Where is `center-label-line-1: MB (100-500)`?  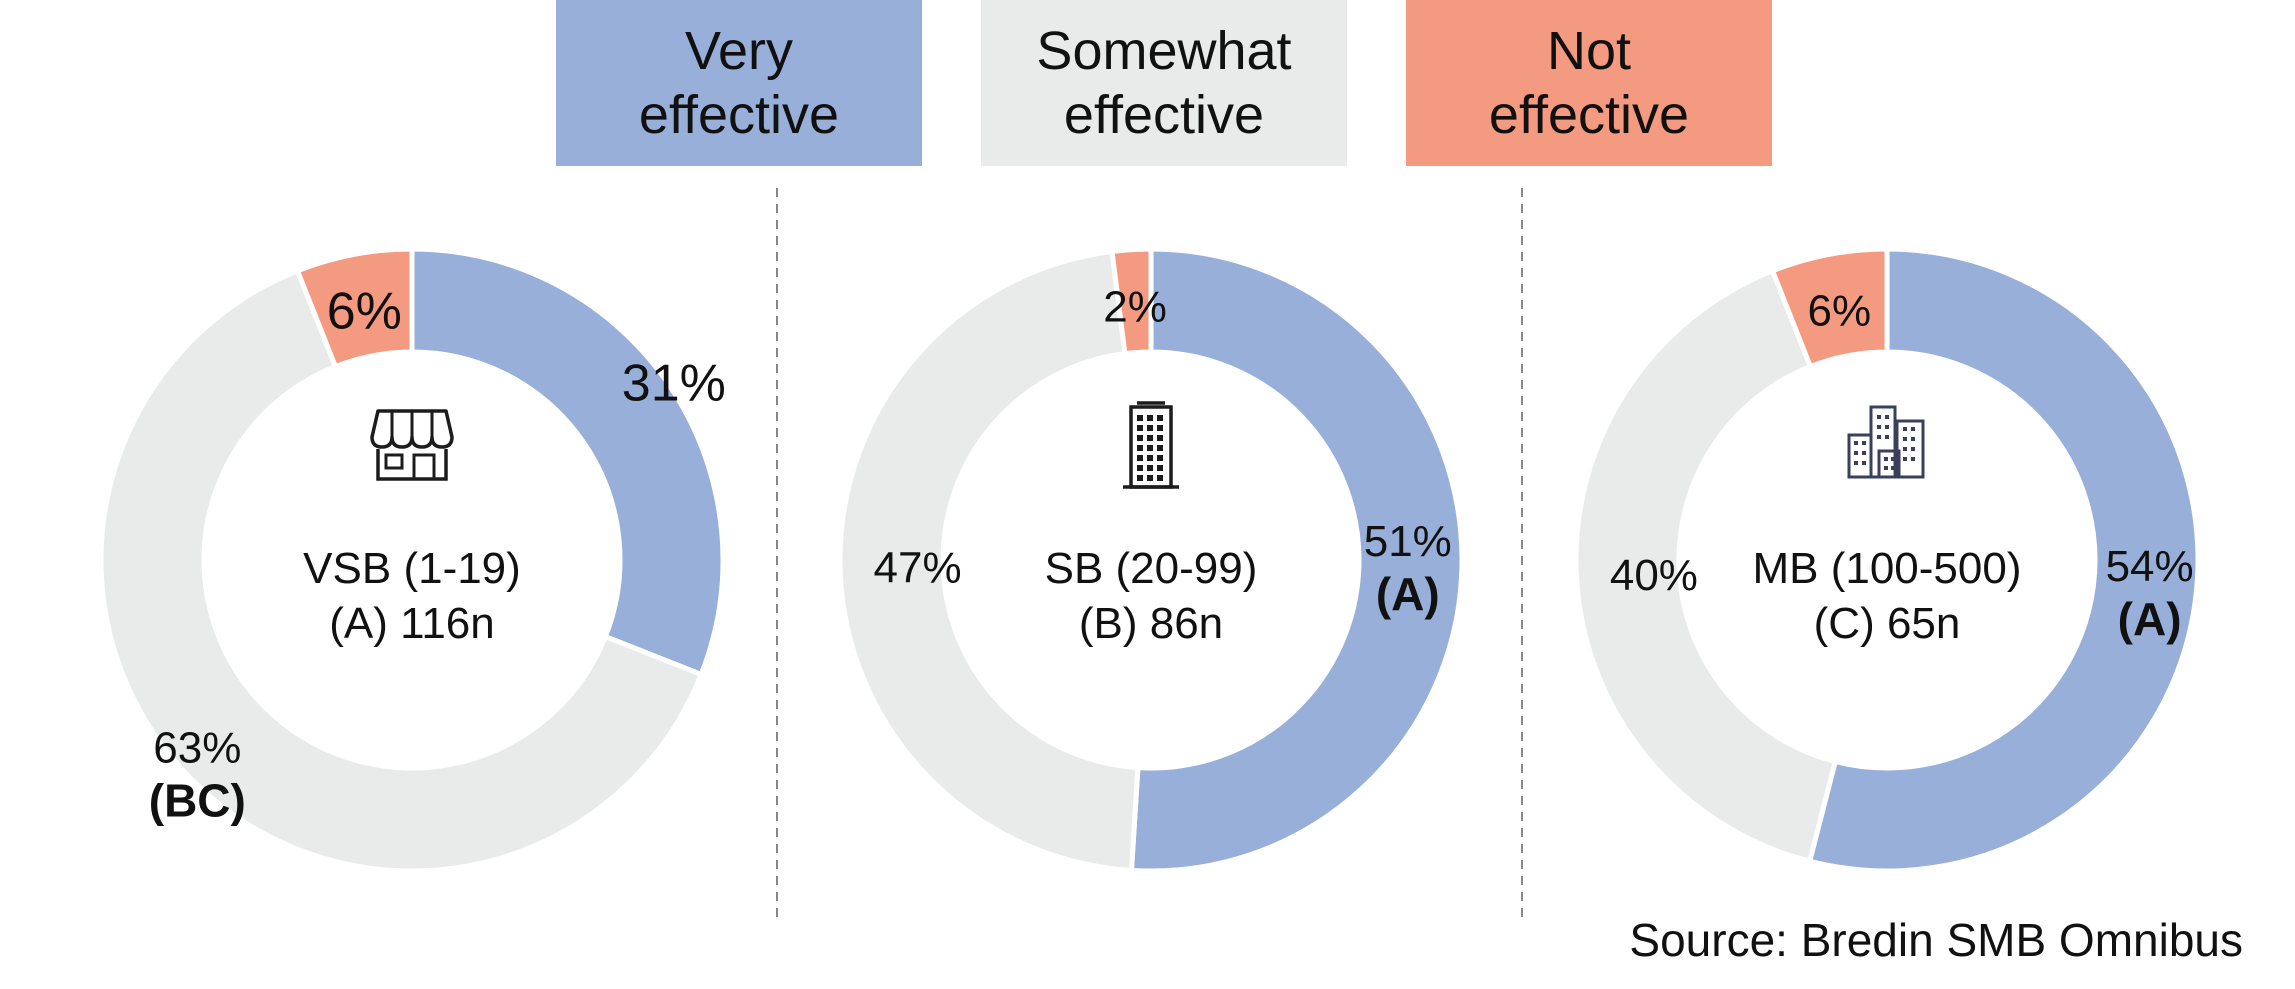
center-label-line-1: MB (100-500) is located at coordinates (1886, 568).